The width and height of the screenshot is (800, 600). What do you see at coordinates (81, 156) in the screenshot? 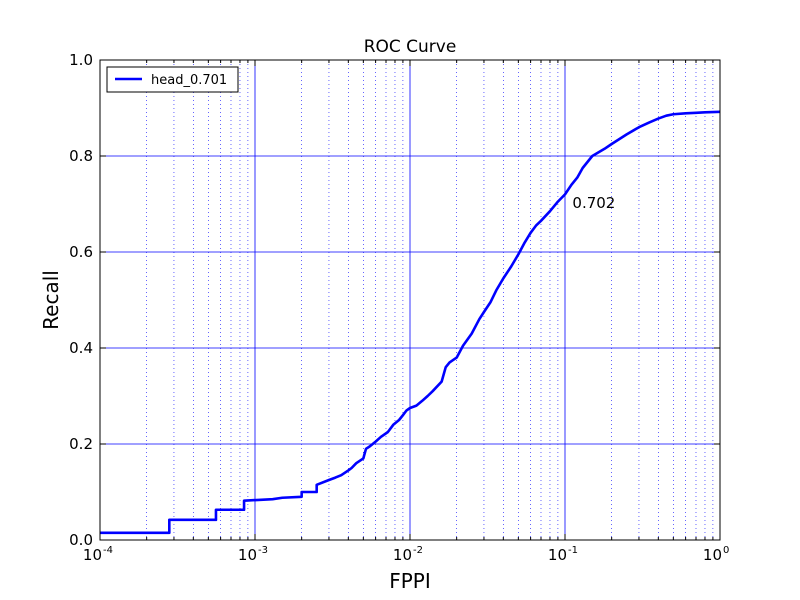
I see `y-tick-label: 0.8` at bounding box center [81, 156].